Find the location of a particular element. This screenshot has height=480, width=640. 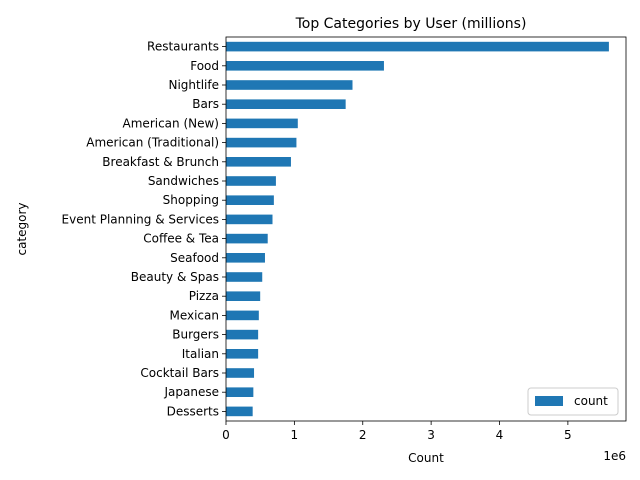

y-tick-label: Pizza is located at coordinates (204, 296).